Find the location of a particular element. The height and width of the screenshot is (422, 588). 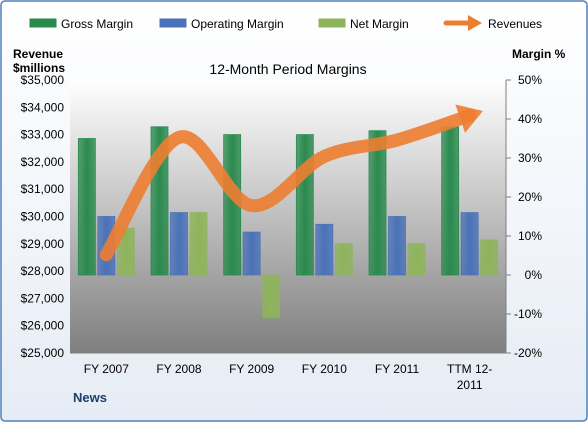

y-left-tick-label: $30,000 is located at coordinates (43, 217).